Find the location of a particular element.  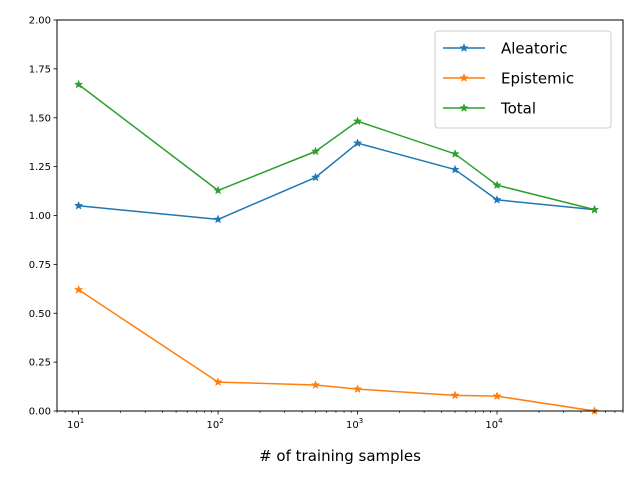

legend-item-aleatoric: Aleatoric is located at coordinates (505, 49).